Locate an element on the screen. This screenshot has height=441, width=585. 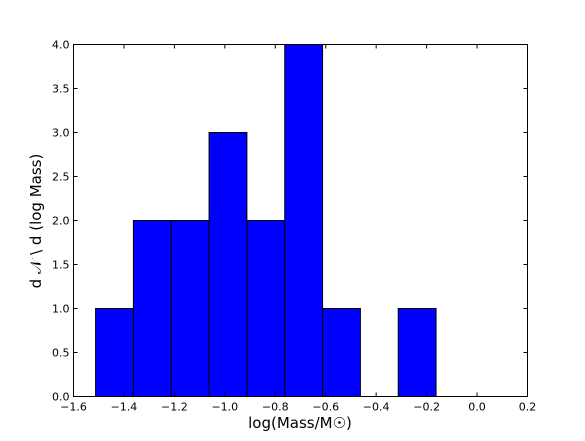
y-tick-label-6: 3.0 is located at coordinates (61, 133).